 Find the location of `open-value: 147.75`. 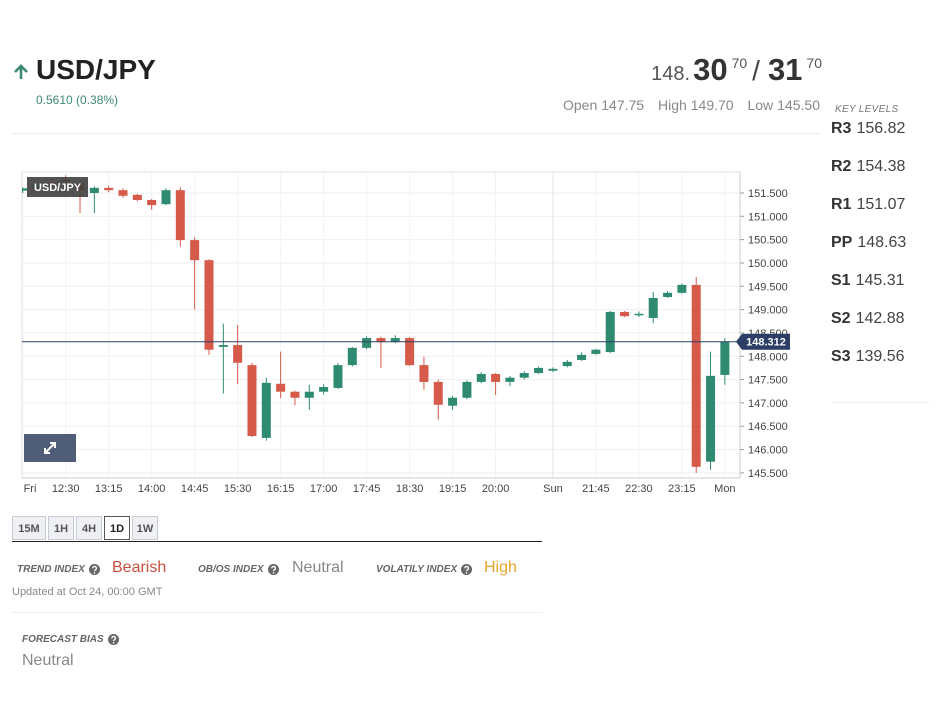

open-value: 147.75 is located at coordinates (623, 105).